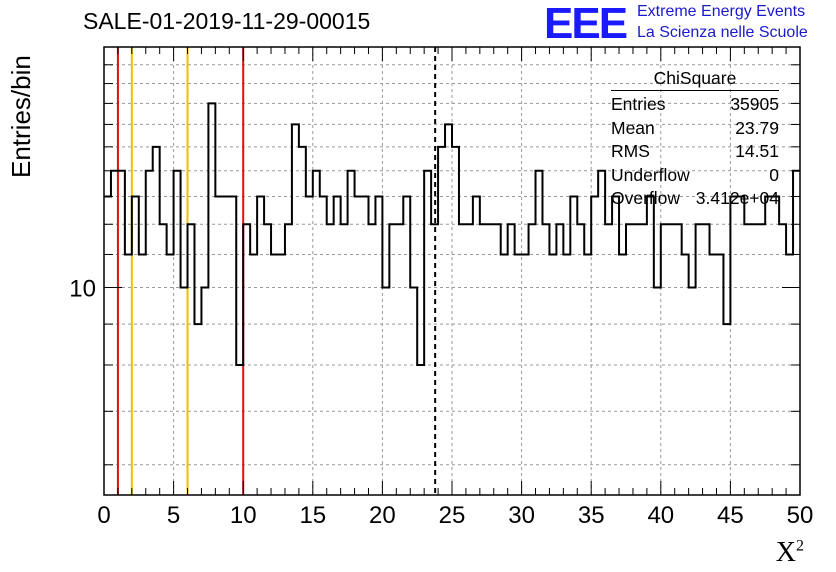 This screenshot has width=836, height=572. I want to click on stats-row-underflow: Underflow 0, so click(695, 174).